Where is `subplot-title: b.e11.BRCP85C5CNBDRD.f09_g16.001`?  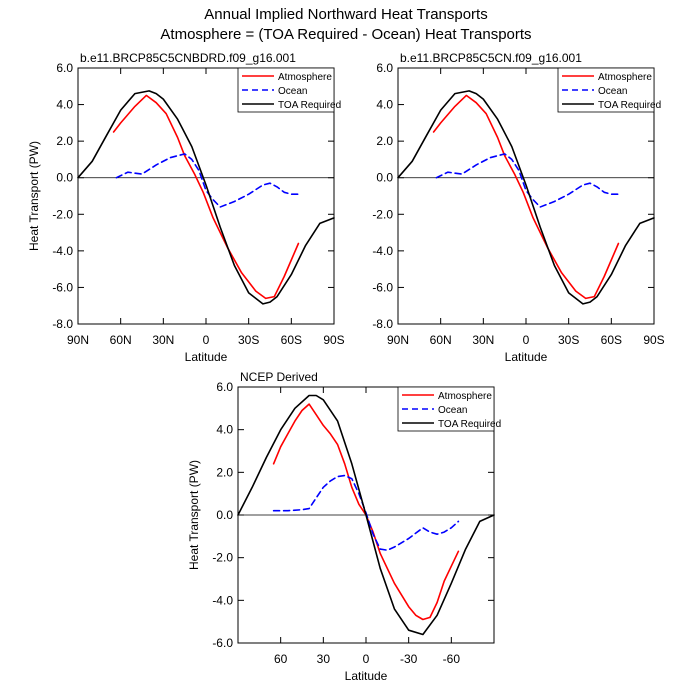
subplot-title: b.e11.BRCP85C5CNBDRD.f09_g16.001 is located at coordinates (188, 58).